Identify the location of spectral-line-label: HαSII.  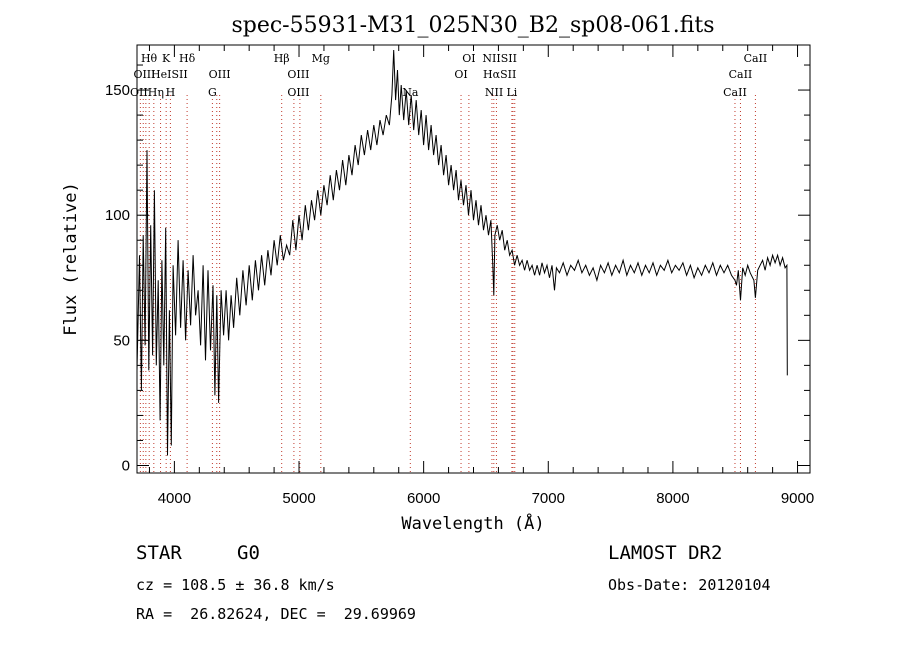
(499, 74).